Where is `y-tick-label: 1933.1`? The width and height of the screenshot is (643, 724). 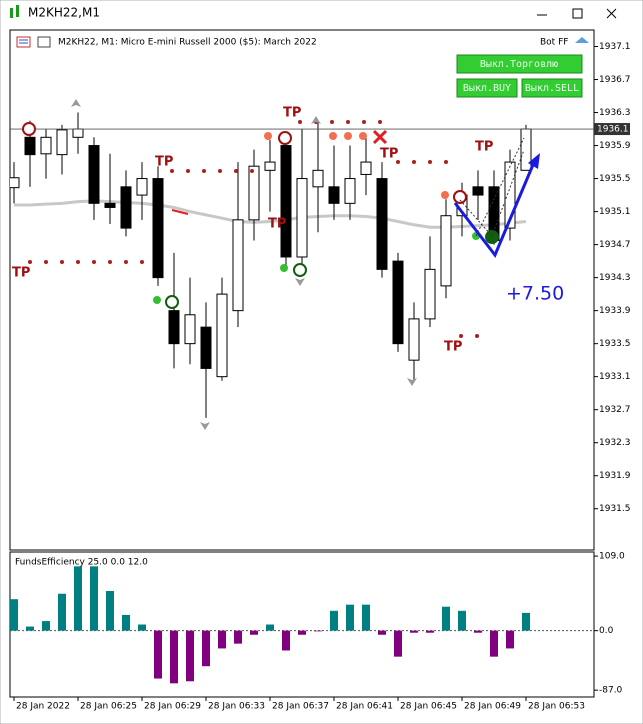
y-tick-label: 1933.1 is located at coordinates (615, 377).